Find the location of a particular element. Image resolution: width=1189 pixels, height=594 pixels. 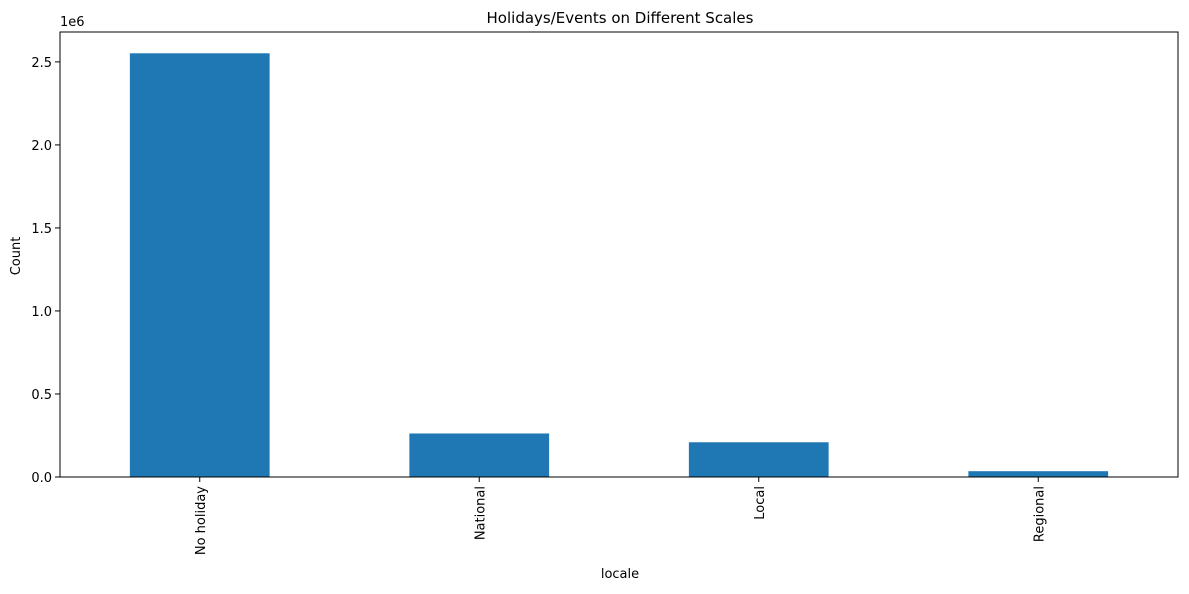

x-tick-label: Regional is located at coordinates (1039, 514).